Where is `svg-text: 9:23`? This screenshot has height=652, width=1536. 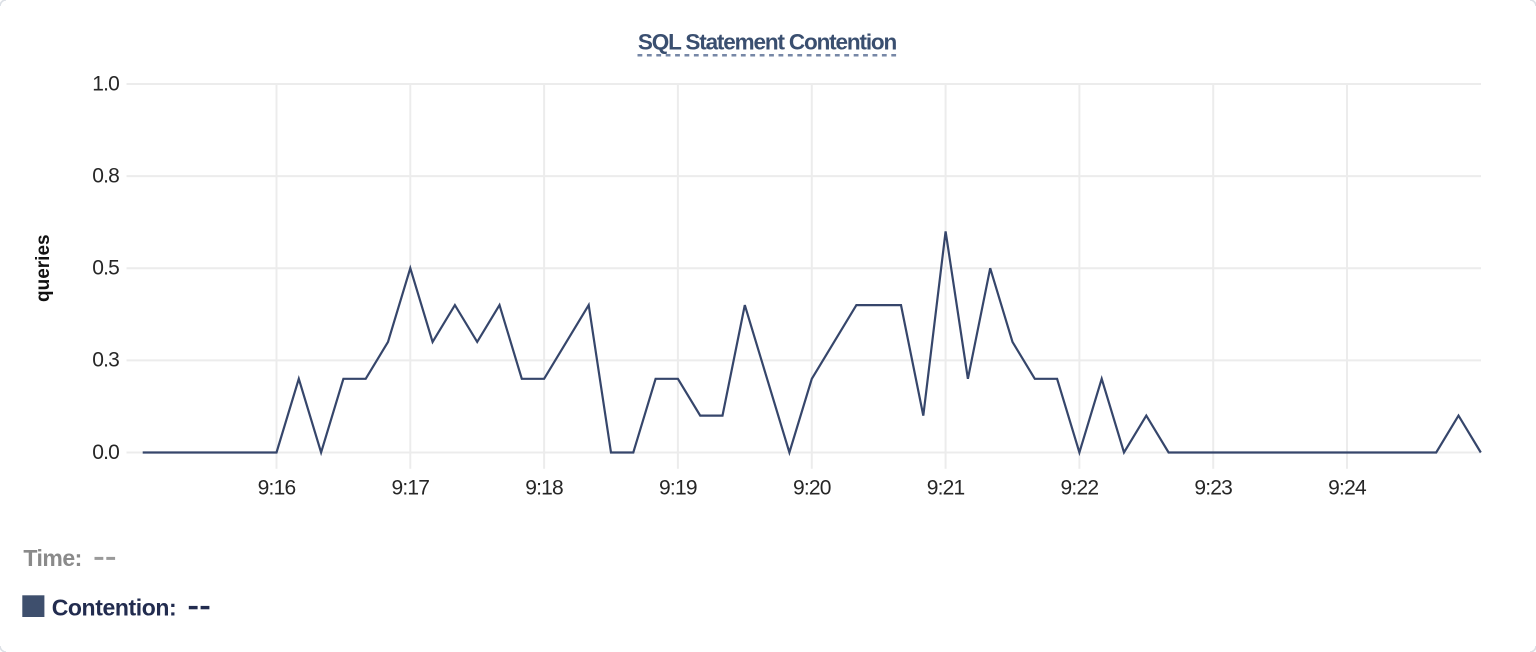
svg-text: 9:23 is located at coordinates (1213, 488).